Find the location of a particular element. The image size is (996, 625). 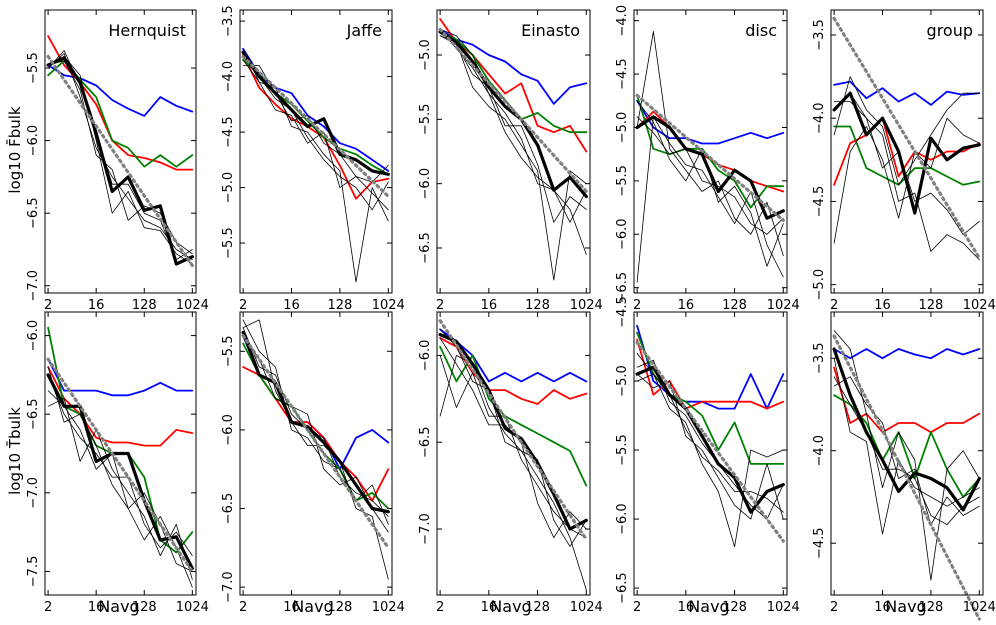

xlabel-col2: Navg is located at coordinates (510, 606).